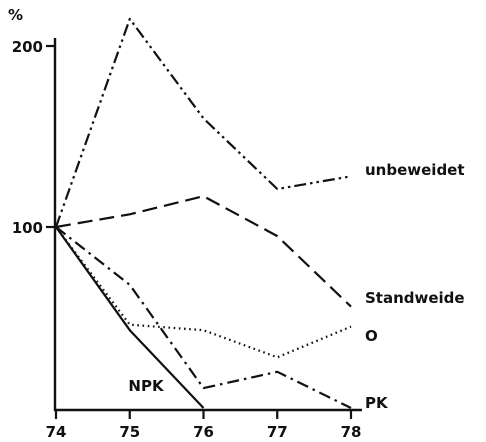  Describe the element at coordinates (146, 386) in the screenshot. I see `series-label-npk: NPK` at that location.